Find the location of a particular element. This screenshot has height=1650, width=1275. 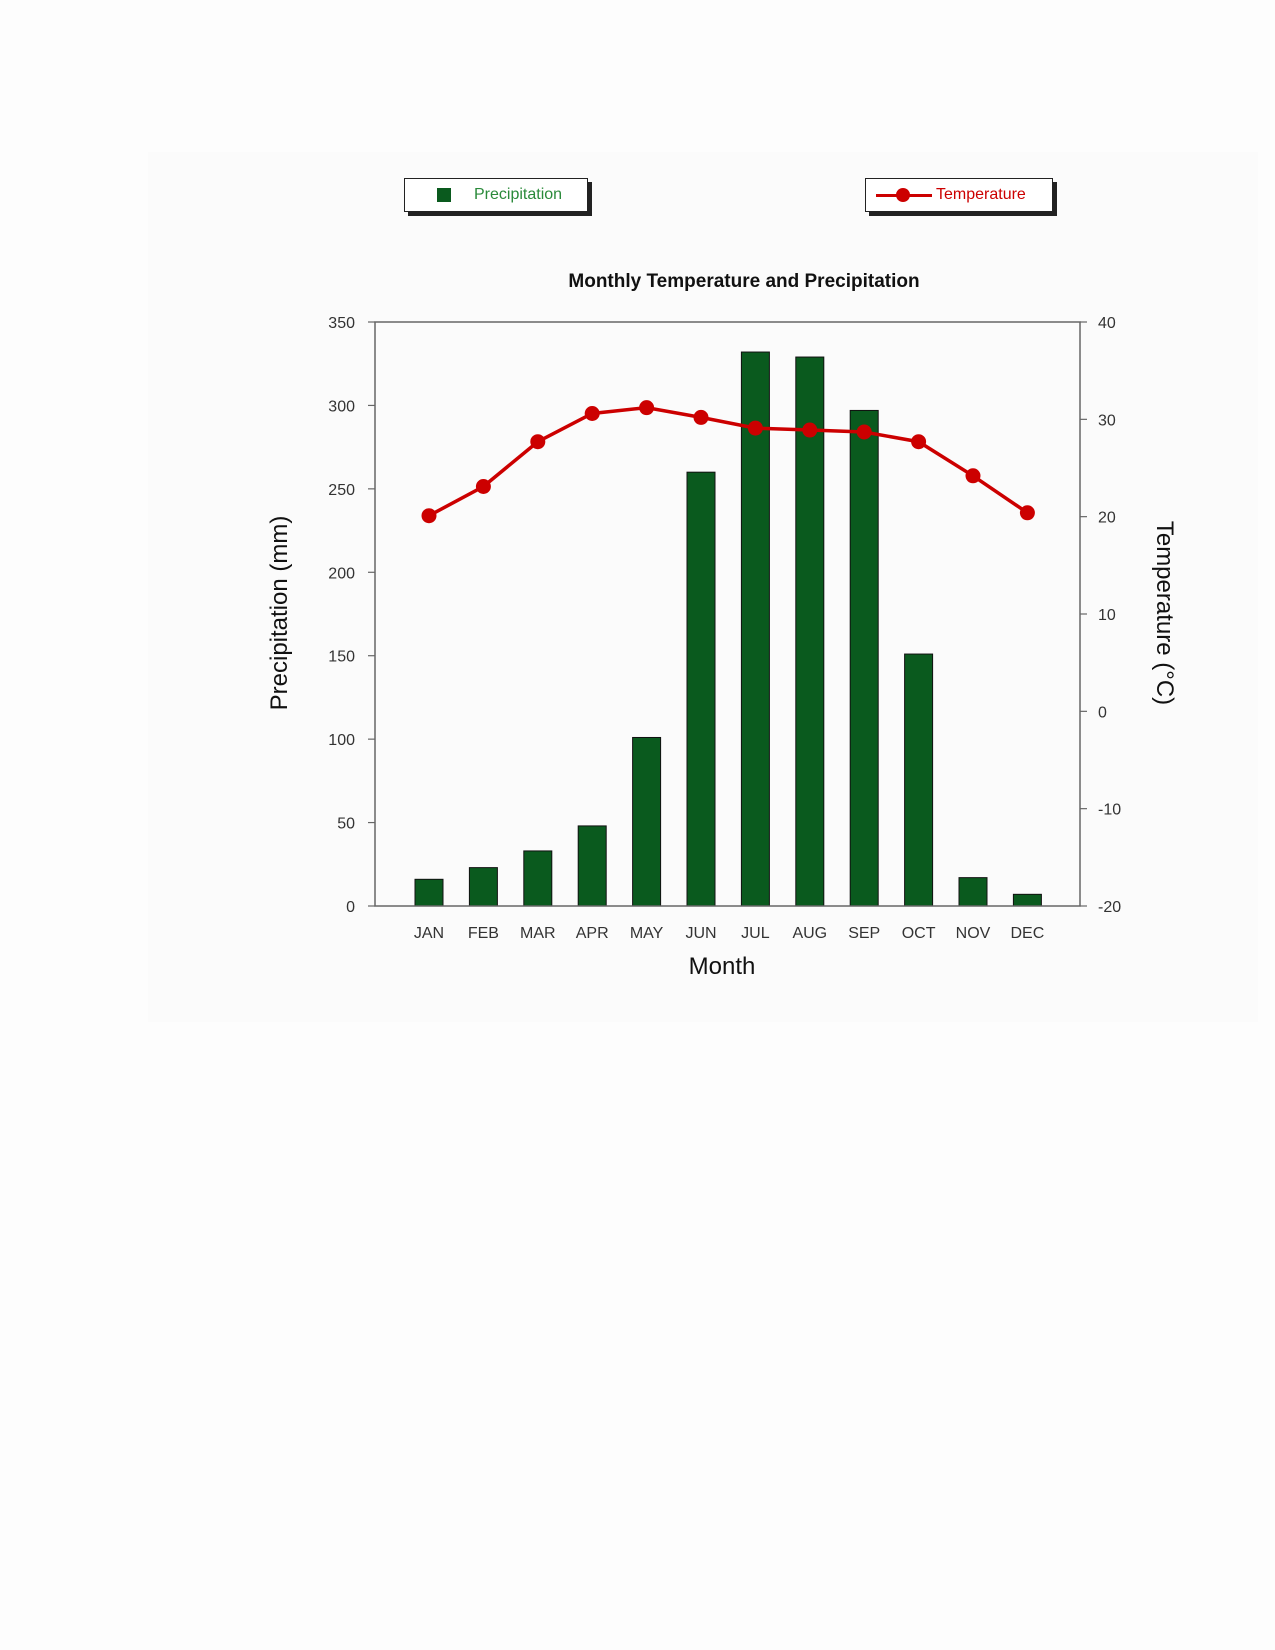

x-tick-label: SEP is located at coordinates (864, 933).